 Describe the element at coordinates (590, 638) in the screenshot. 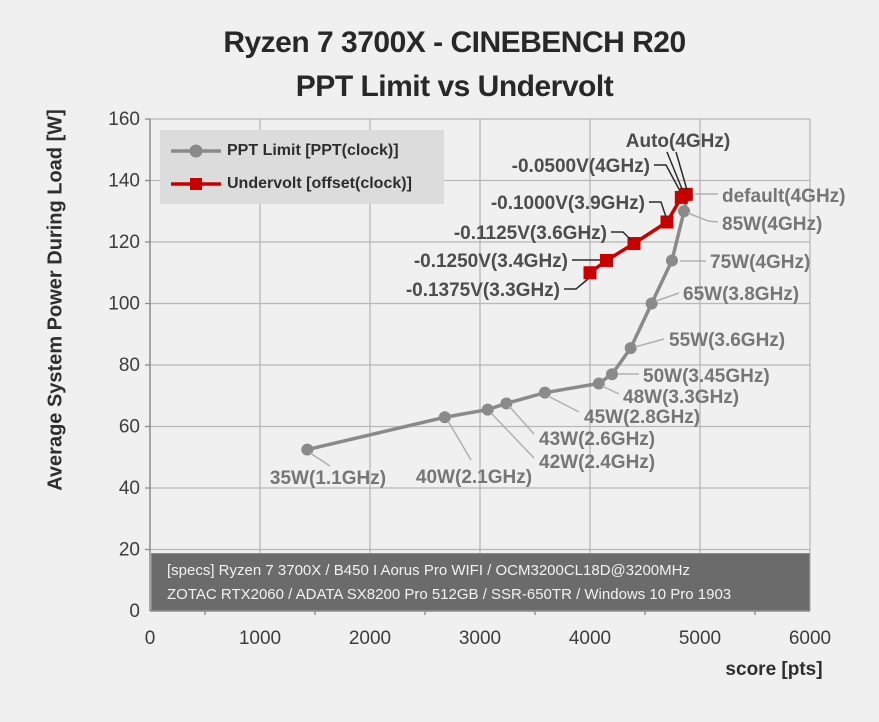

I see `x-tick-label: 4000` at that location.